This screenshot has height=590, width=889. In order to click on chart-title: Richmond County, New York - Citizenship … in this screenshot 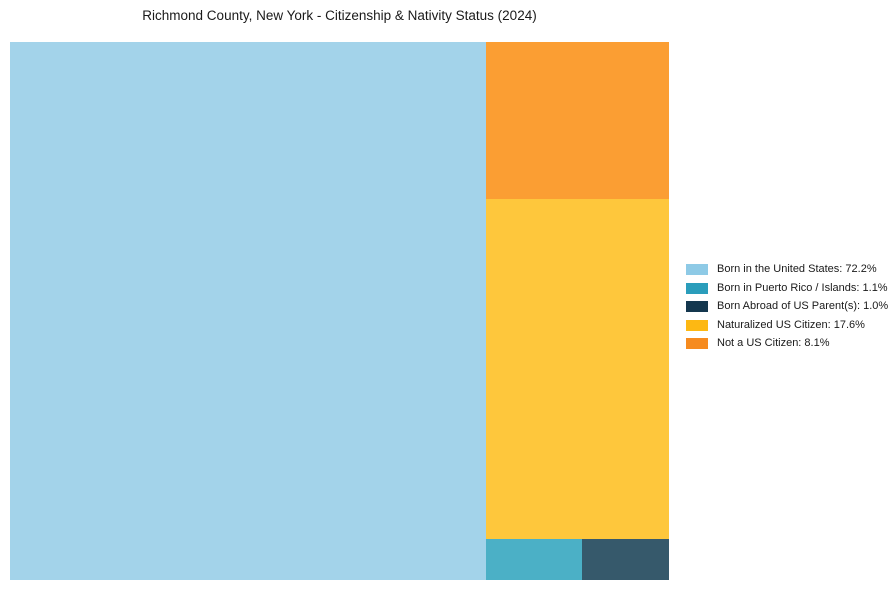, I will do `click(339, 15)`.